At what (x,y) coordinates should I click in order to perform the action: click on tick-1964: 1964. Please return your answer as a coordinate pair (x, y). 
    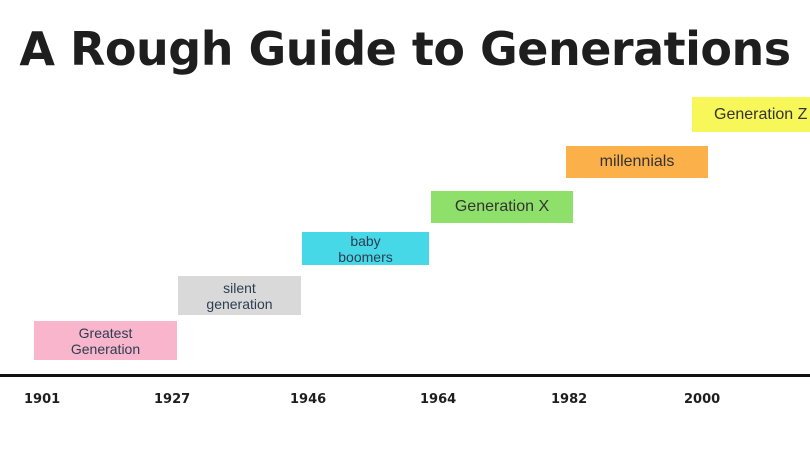
    Looking at the image, I should click on (438, 399).